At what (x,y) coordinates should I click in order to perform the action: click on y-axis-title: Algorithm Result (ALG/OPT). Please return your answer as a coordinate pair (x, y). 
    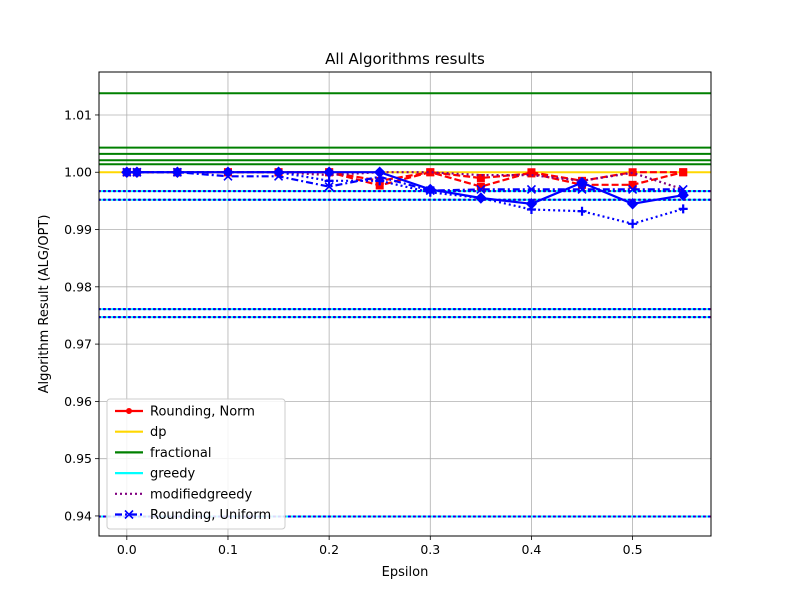
    Looking at the image, I should click on (44, 304).